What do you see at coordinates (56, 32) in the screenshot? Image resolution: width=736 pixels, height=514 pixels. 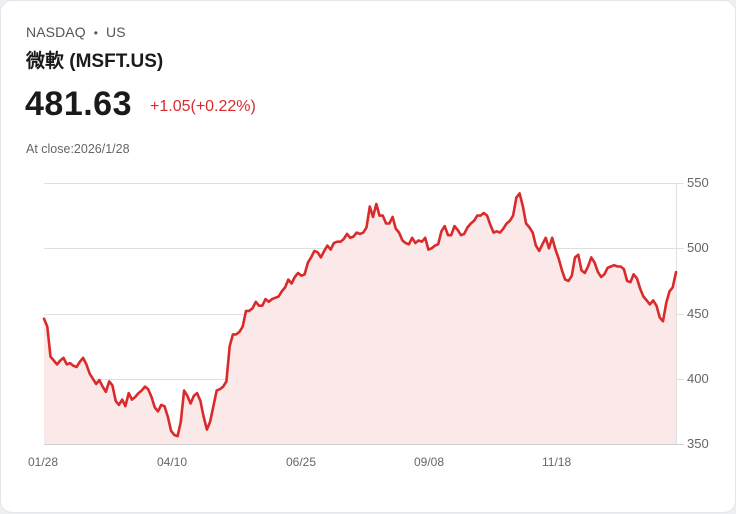 I see `exchange-name: NASDAQ` at bounding box center [56, 32].